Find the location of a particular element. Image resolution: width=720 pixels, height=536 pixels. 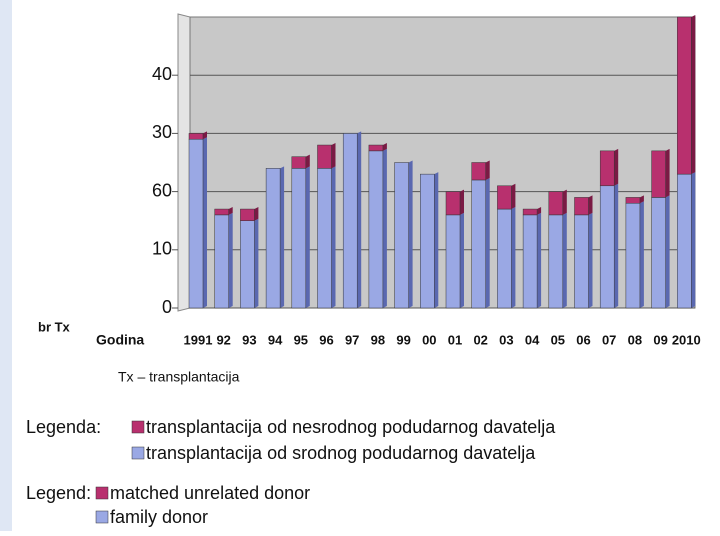

x-tick-label: 03 is located at coordinates (506, 339).